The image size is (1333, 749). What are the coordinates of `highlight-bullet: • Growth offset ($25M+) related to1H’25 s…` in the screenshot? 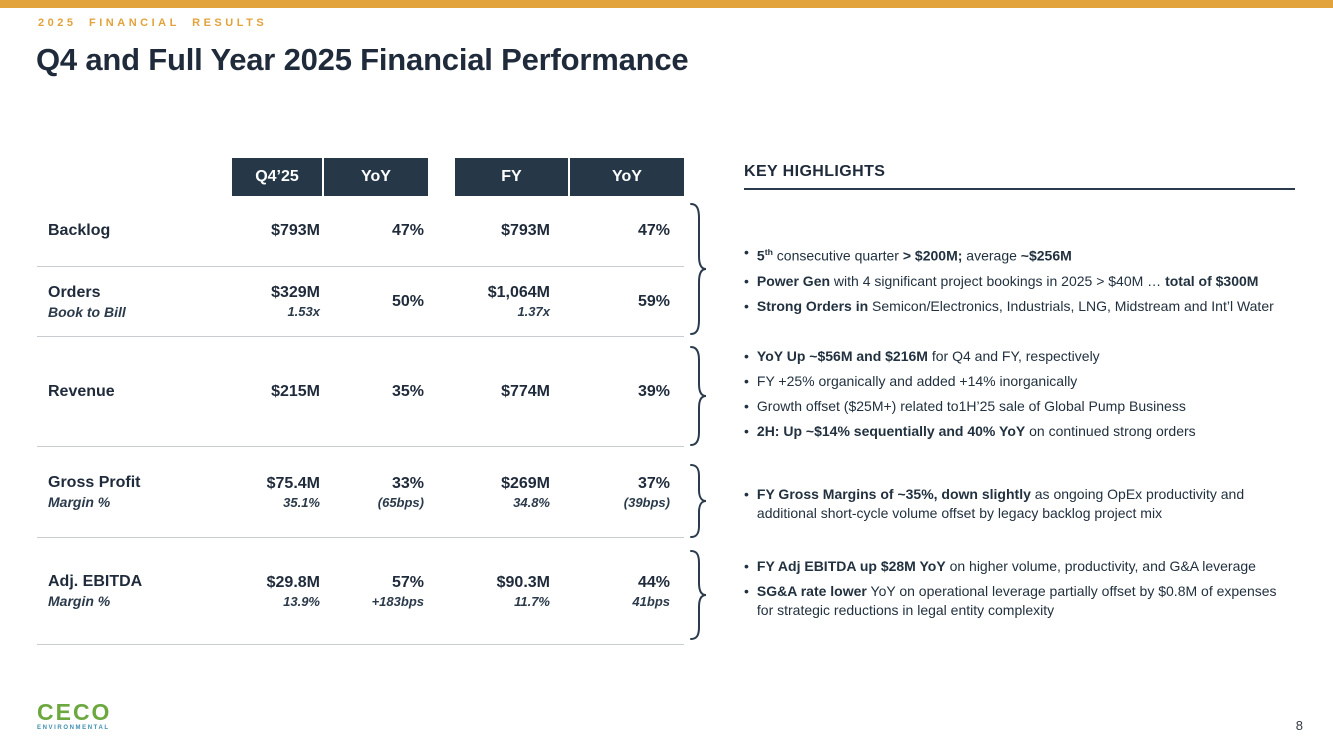 It's located at (1019, 406).